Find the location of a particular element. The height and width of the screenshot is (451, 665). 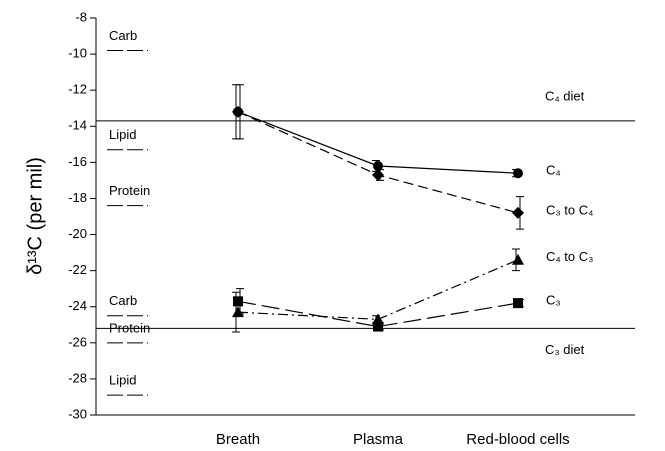

y-tick-label: -10 is located at coordinates (77, 53).